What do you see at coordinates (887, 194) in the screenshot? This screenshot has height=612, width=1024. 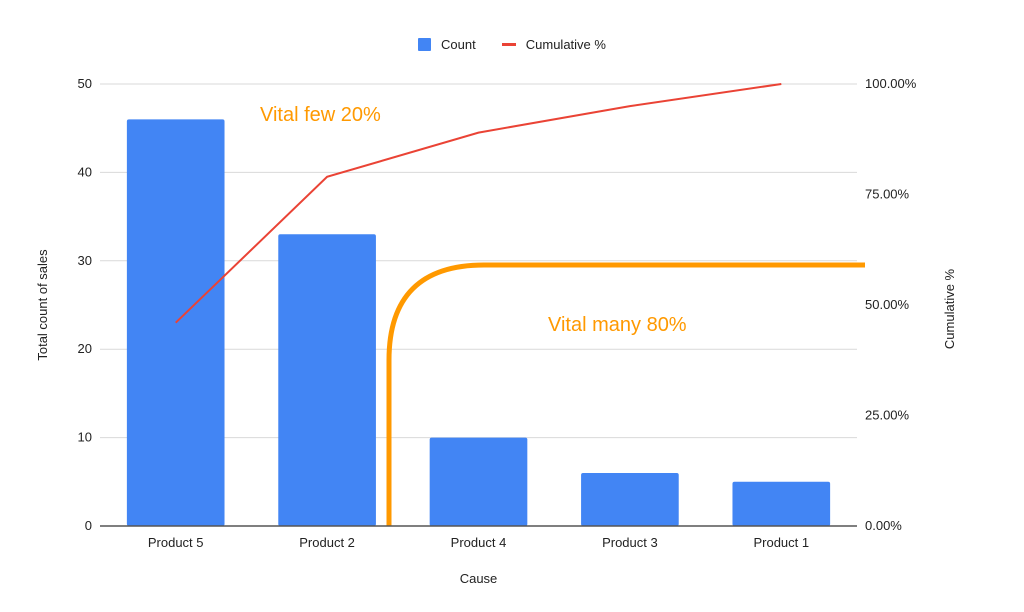 I see `y2-tick-label: 75.00%` at bounding box center [887, 194].